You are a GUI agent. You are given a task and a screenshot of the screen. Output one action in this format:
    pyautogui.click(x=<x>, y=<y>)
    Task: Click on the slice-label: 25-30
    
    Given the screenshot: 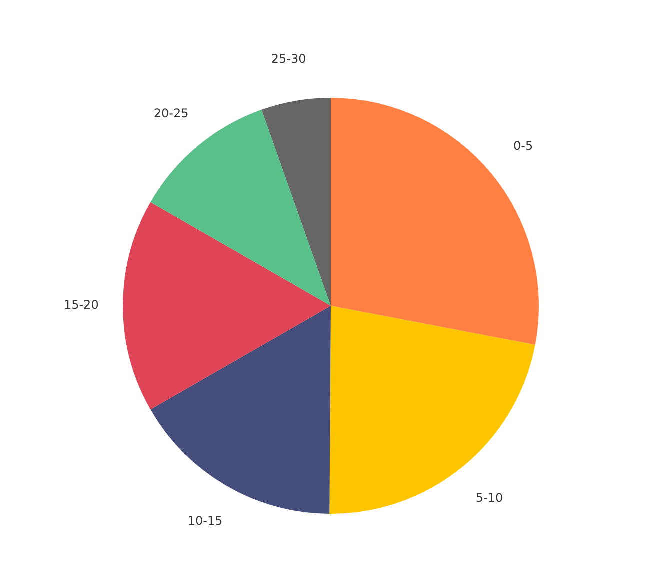 What is the action you would take?
    pyautogui.click(x=288, y=59)
    